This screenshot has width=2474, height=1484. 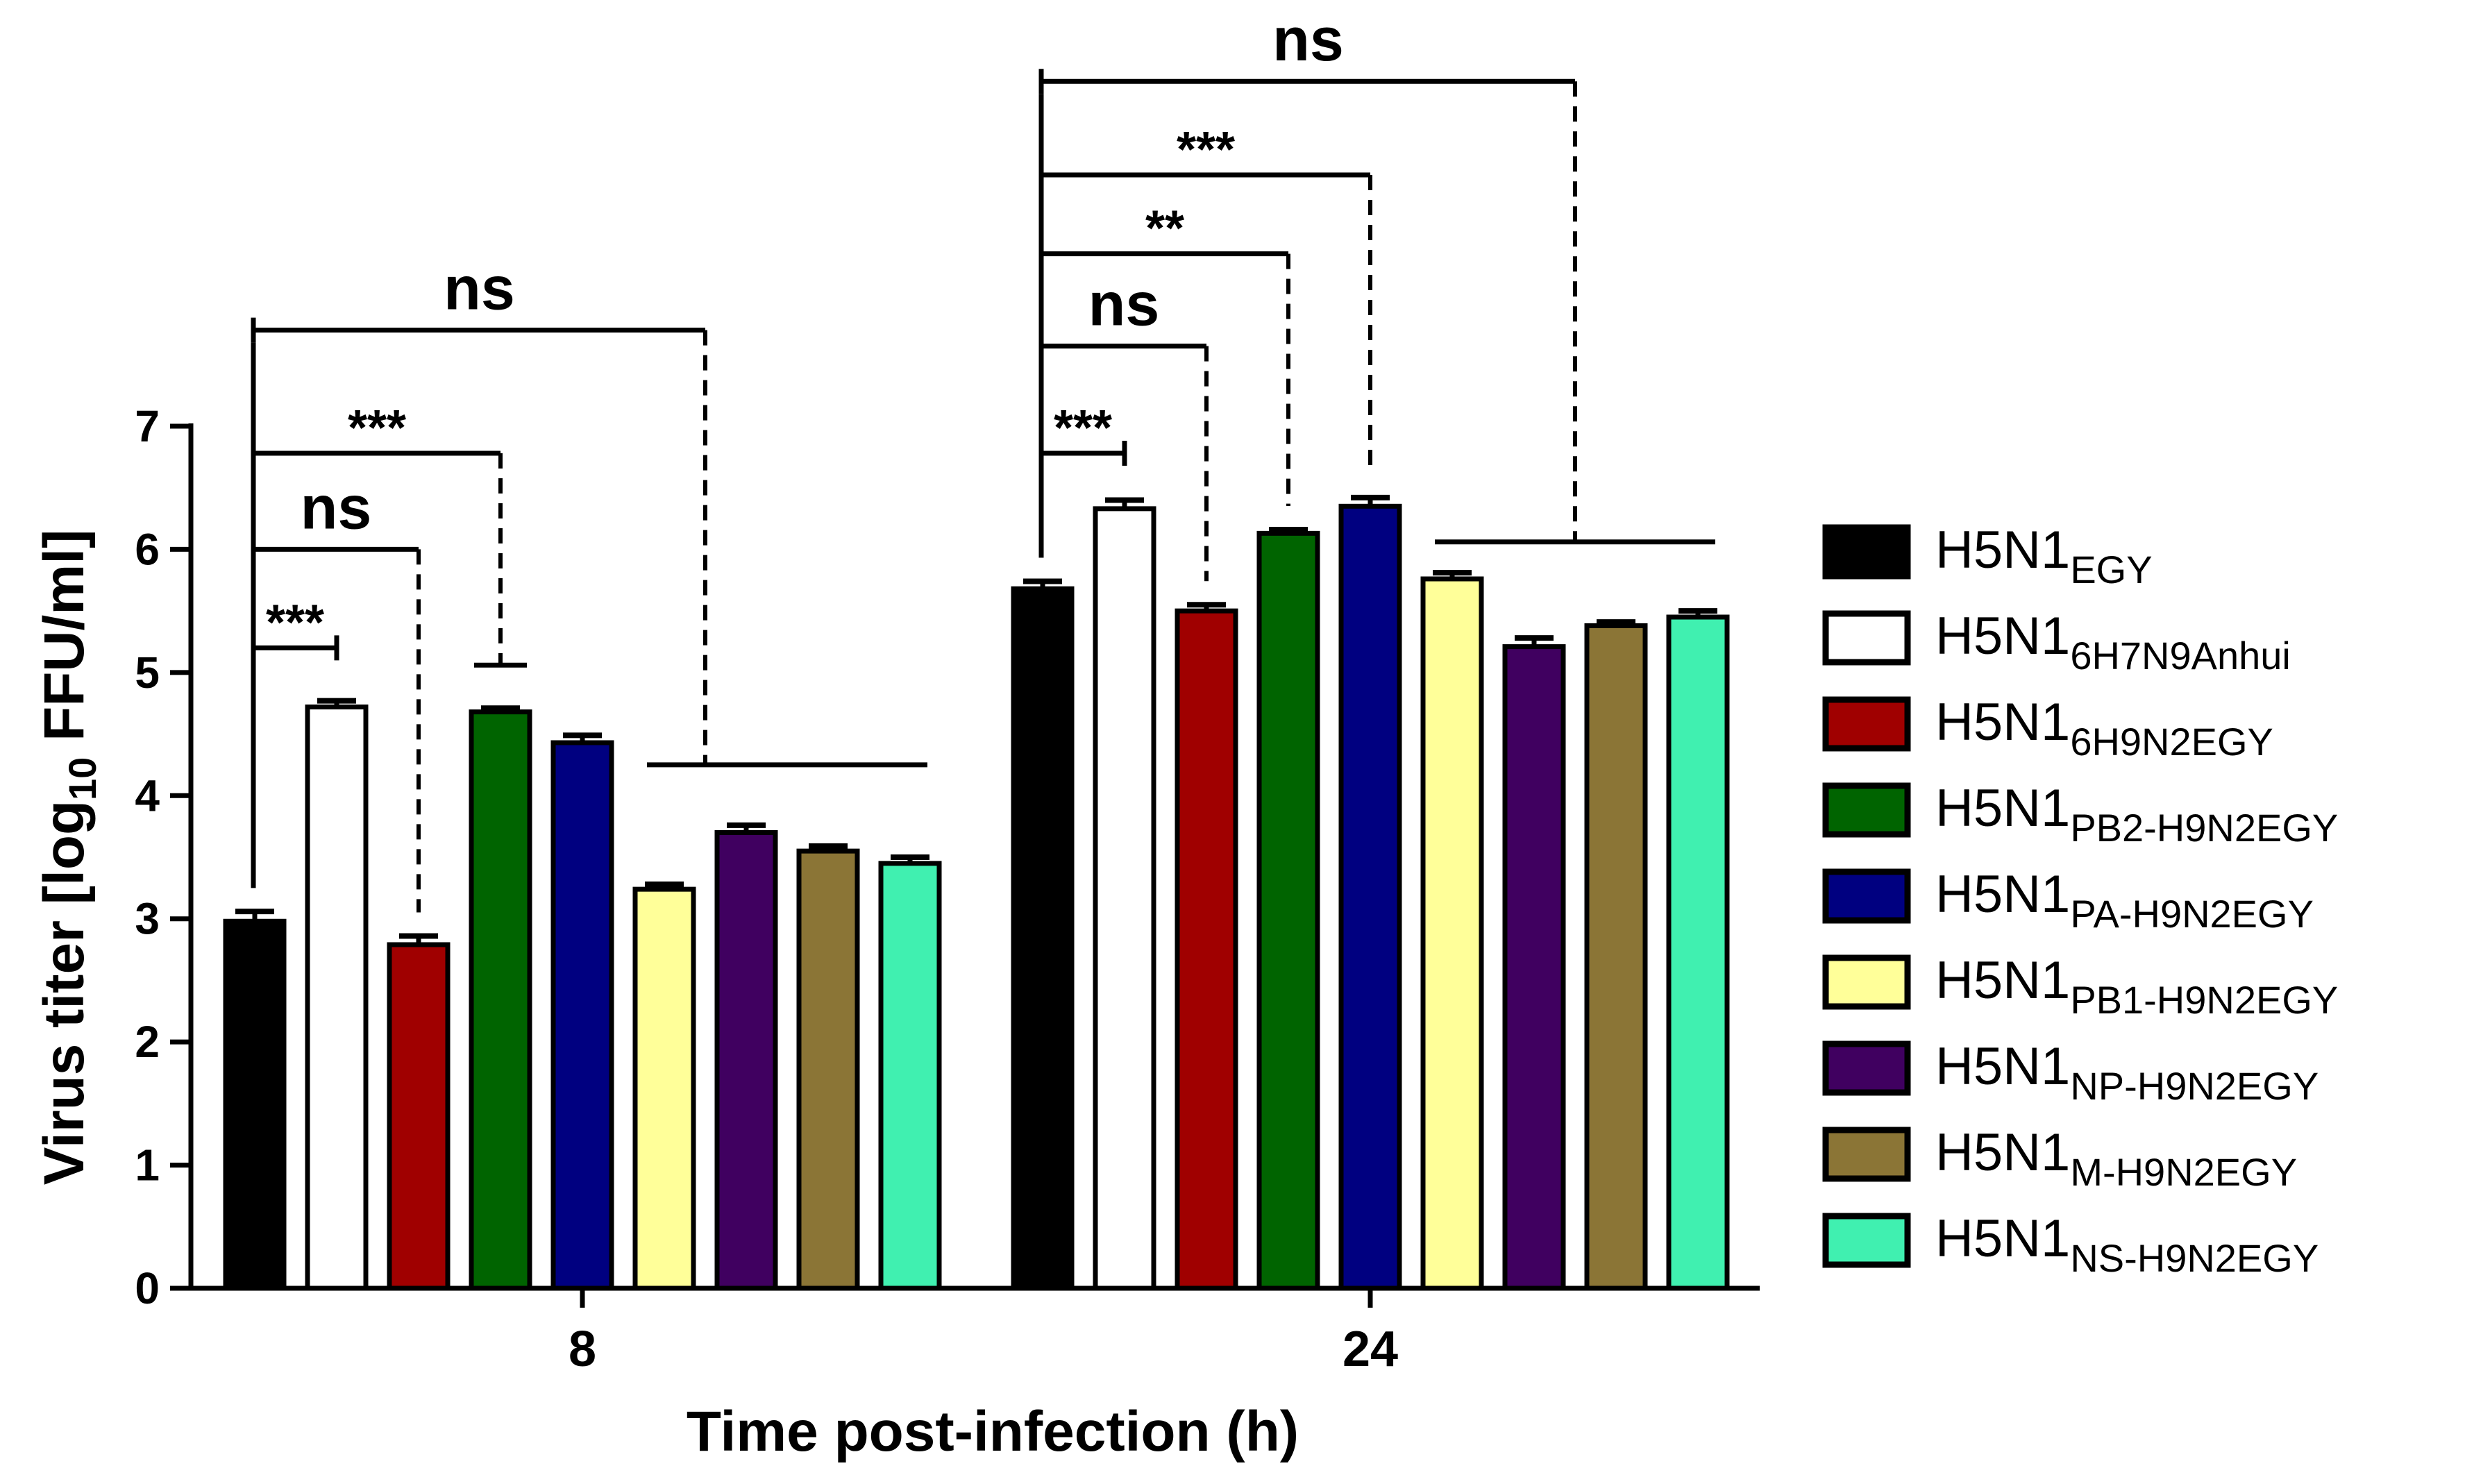 I want to click on legend-label-subscript: 6H7N9Anhui, so click(x=2180, y=656).